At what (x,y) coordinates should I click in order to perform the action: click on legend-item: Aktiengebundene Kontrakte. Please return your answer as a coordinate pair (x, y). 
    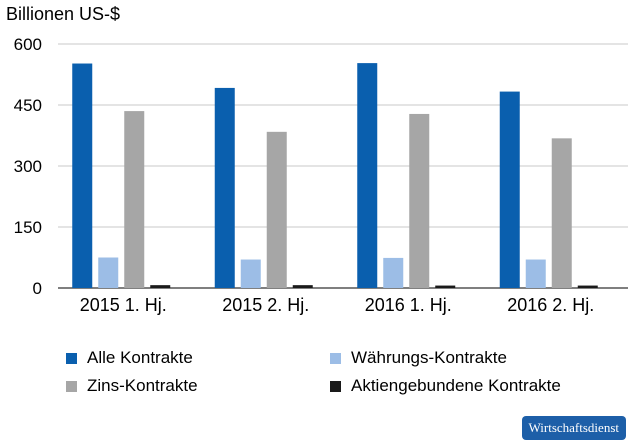
    Looking at the image, I should click on (445, 386).